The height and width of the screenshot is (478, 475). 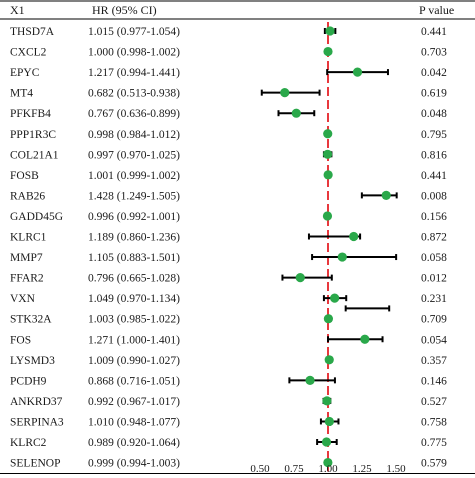 I want to click on hr-ci-label: 1.015 (0.977-1.054), so click(x=134, y=32).